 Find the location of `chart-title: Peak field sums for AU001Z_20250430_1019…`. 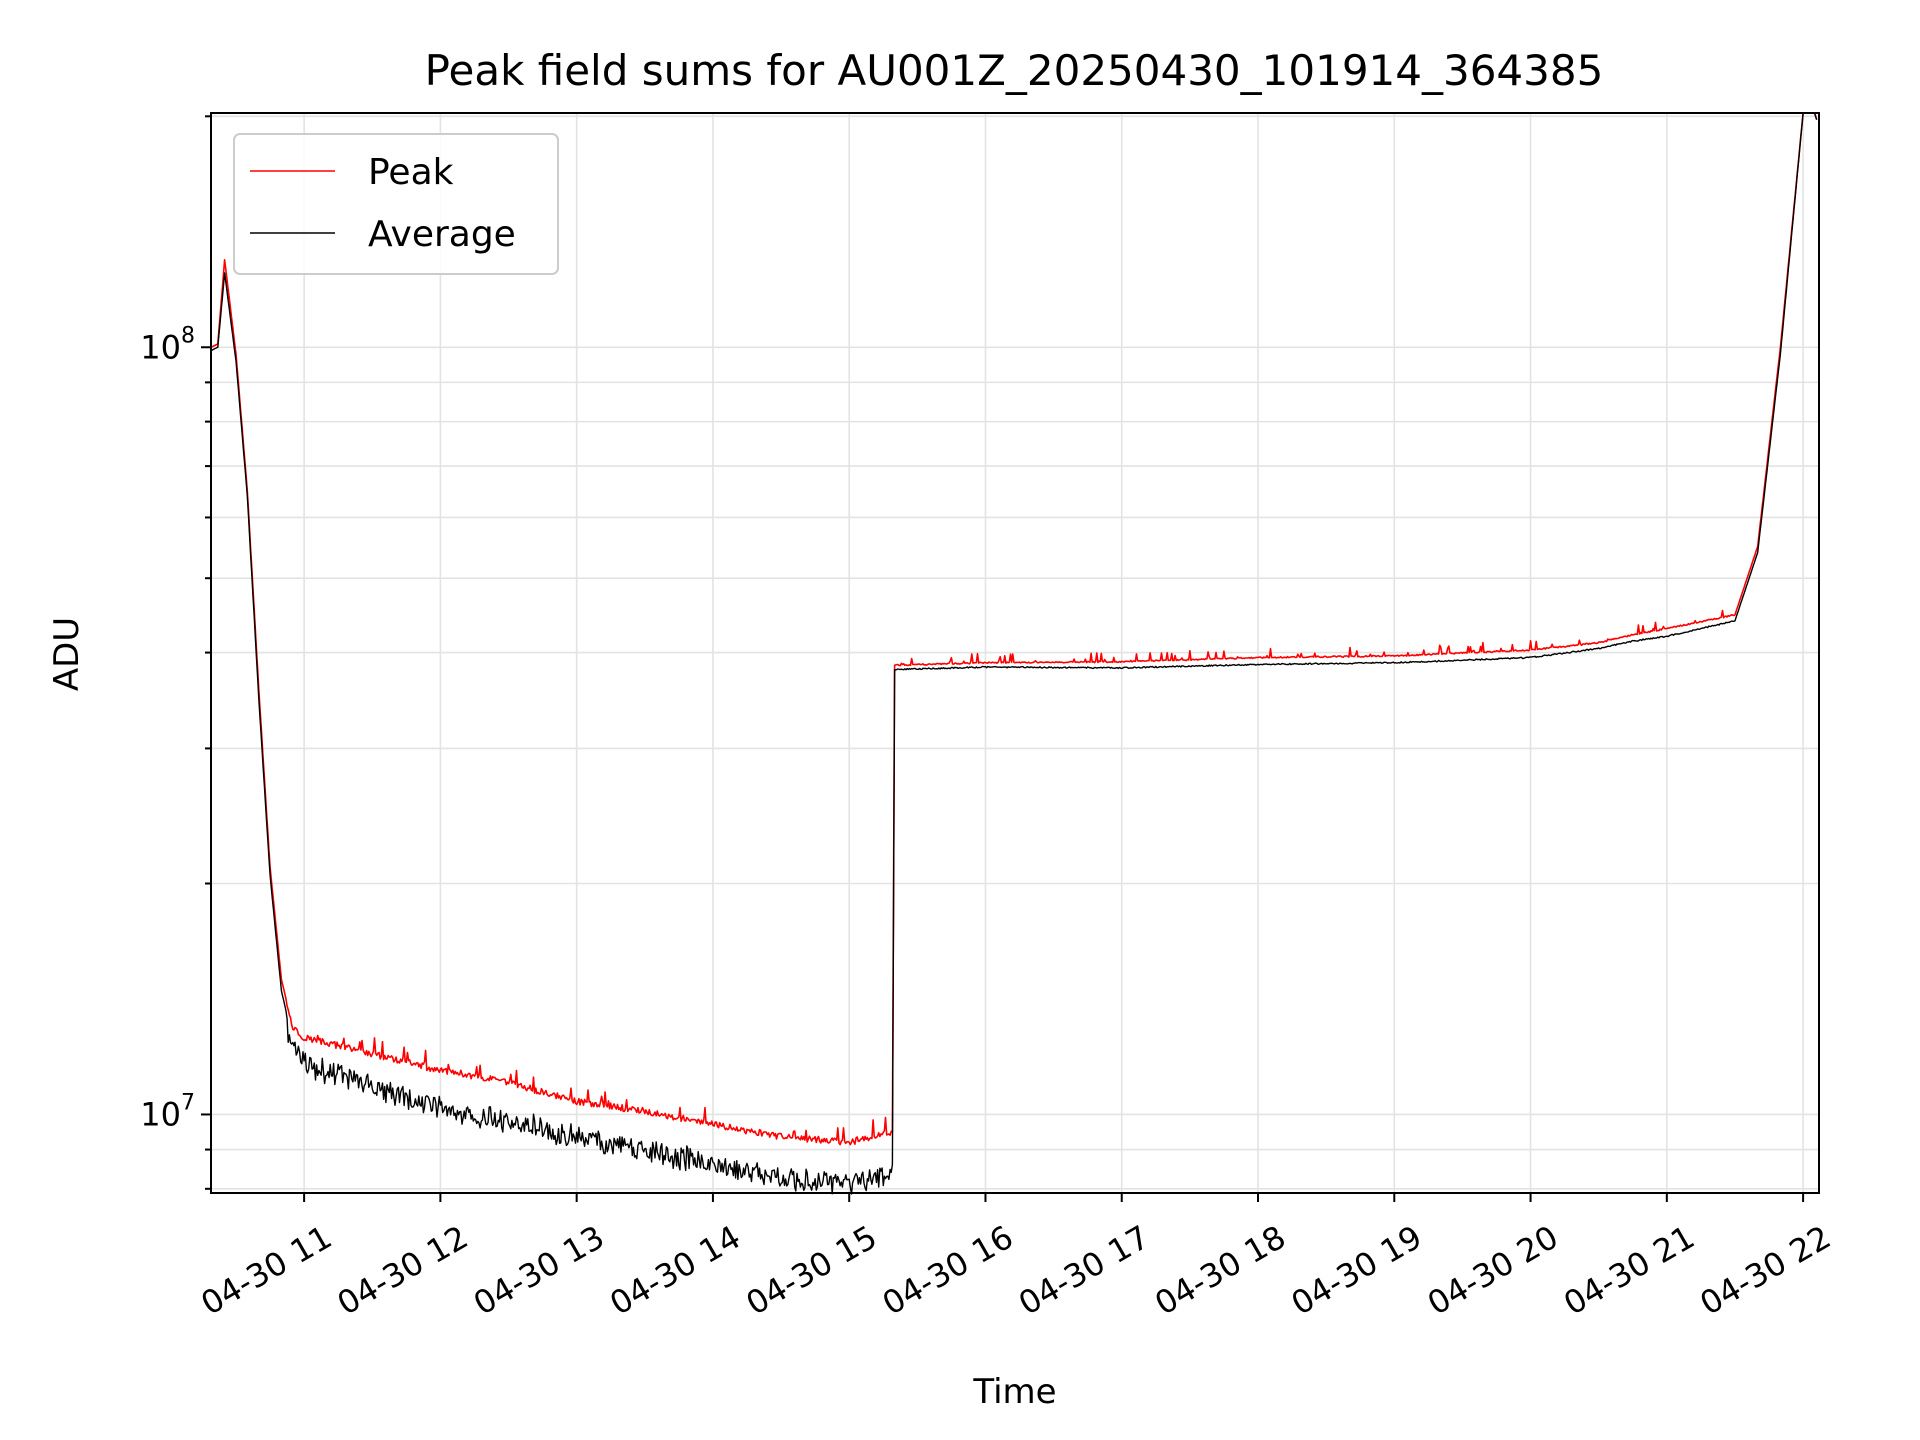

chart-title: Peak field sums for AU001Z_20250430_1019… is located at coordinates (1014, 70).